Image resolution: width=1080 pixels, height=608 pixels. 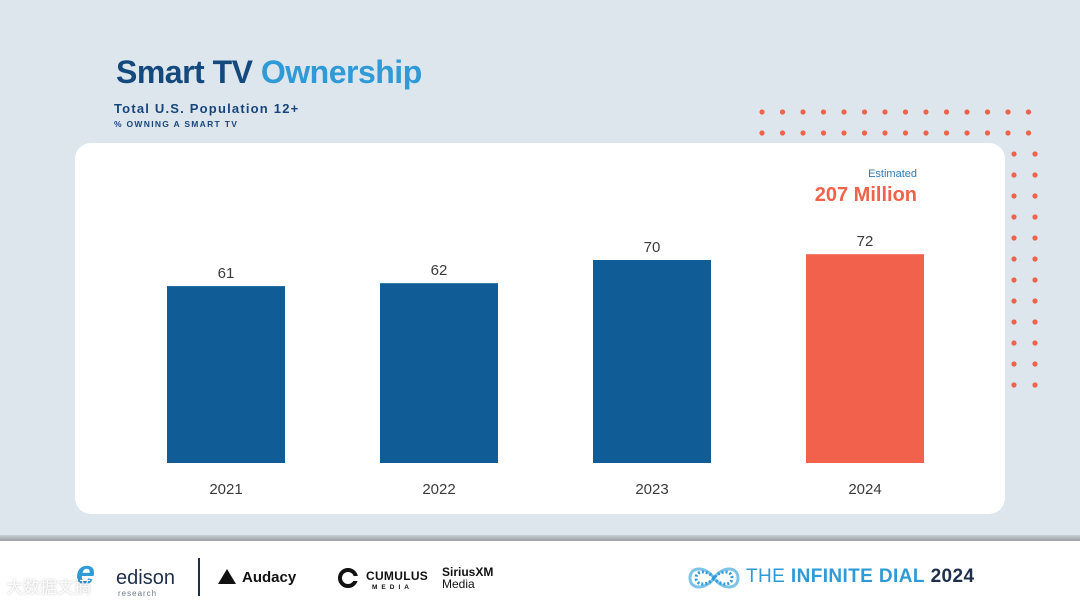 I want to click on x-tick-label-2021: 2021, so click(x=225, y=489).